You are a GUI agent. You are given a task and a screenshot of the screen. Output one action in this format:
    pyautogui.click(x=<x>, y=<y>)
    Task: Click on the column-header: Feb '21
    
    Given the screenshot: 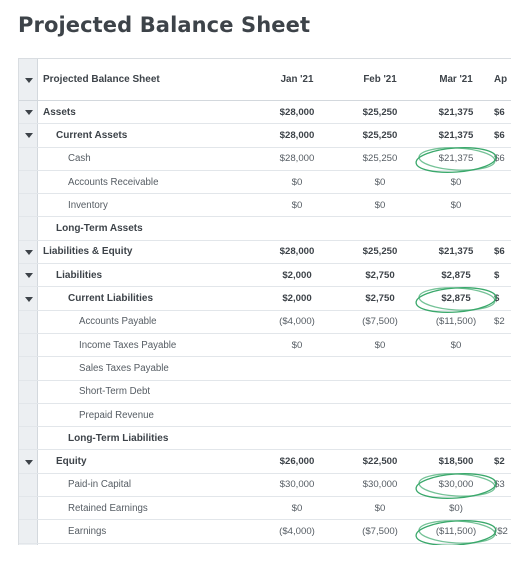 What is the action you would take?
    pyautogui.click(x=380, y=79)
    